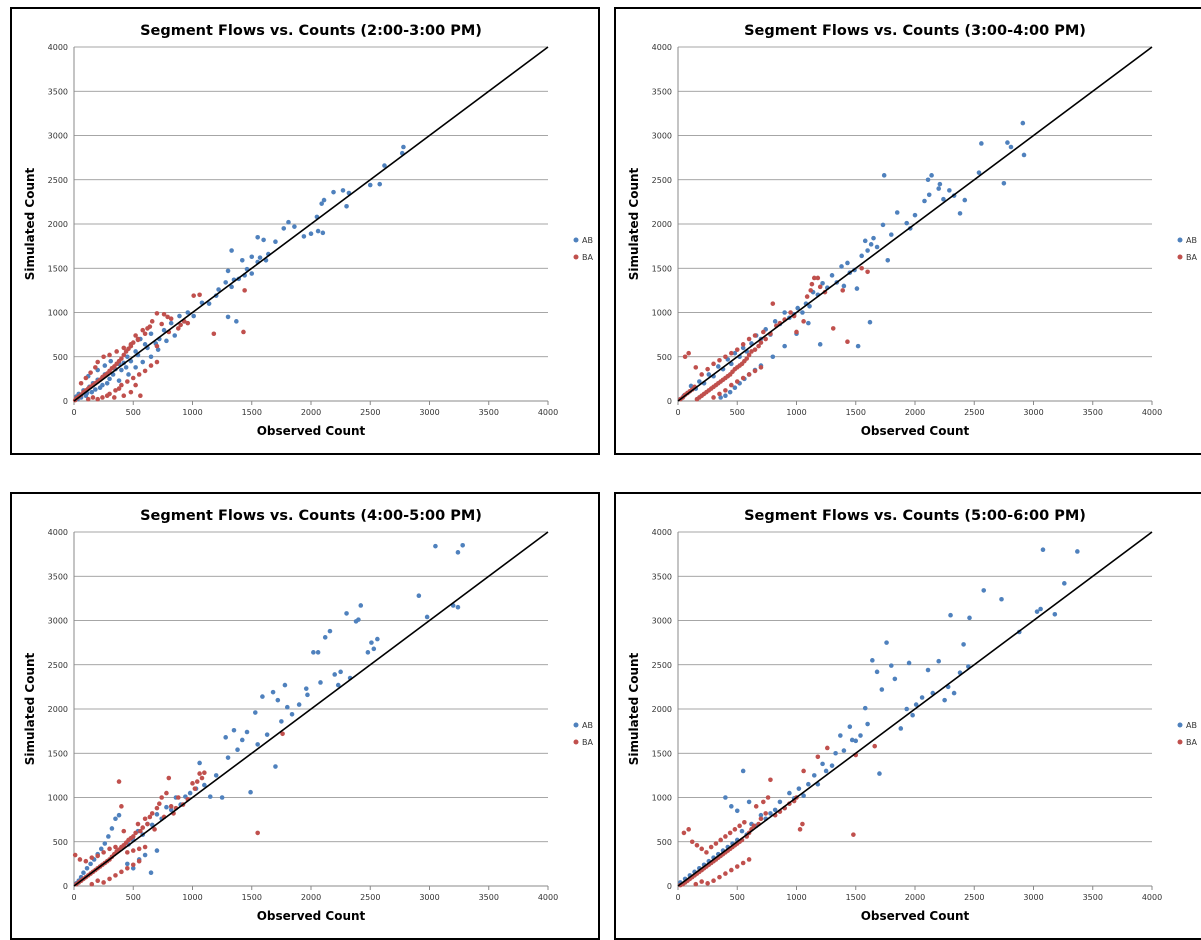  What do you see at coordinates (879, 716) in the screenshot?
I see `series-AB` at bounding box center [879, 716].